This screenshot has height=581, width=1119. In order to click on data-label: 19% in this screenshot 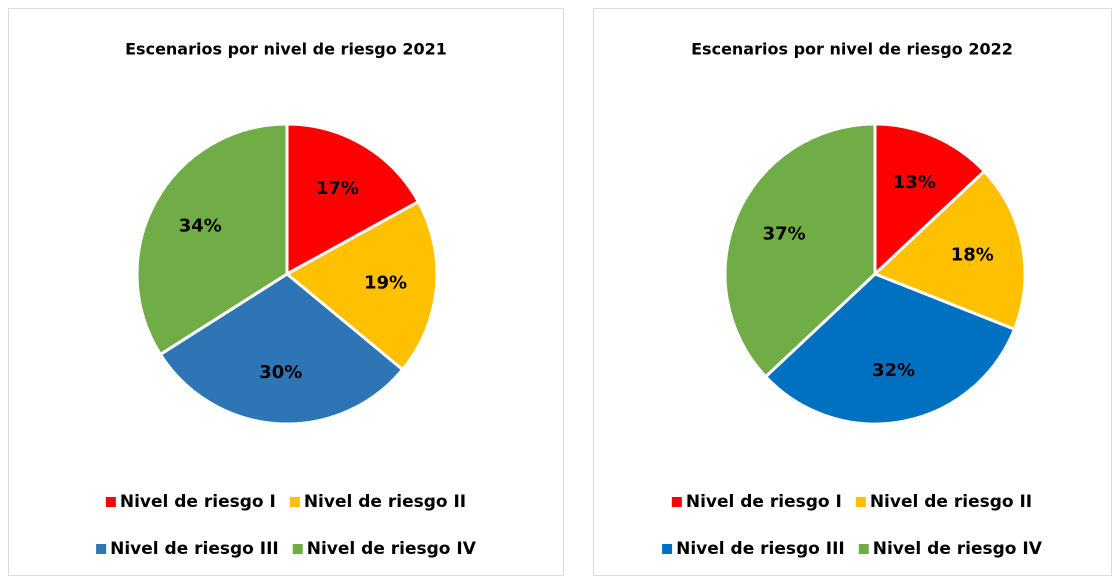, I will do `click(385, 282)`.